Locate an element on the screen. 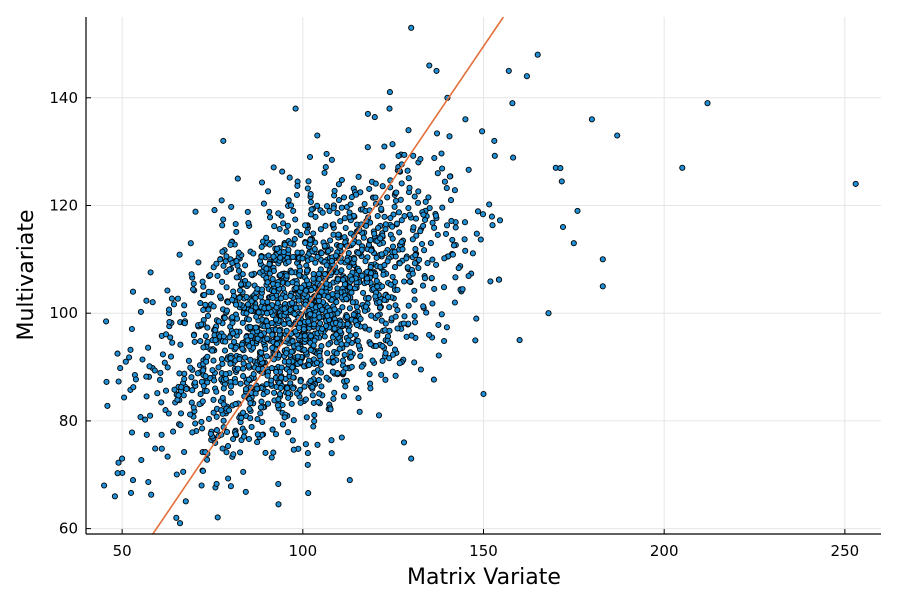 The height and width of the screenshot is (599, 899). x-tick-label: 50 is located at coordinates (122, 551).